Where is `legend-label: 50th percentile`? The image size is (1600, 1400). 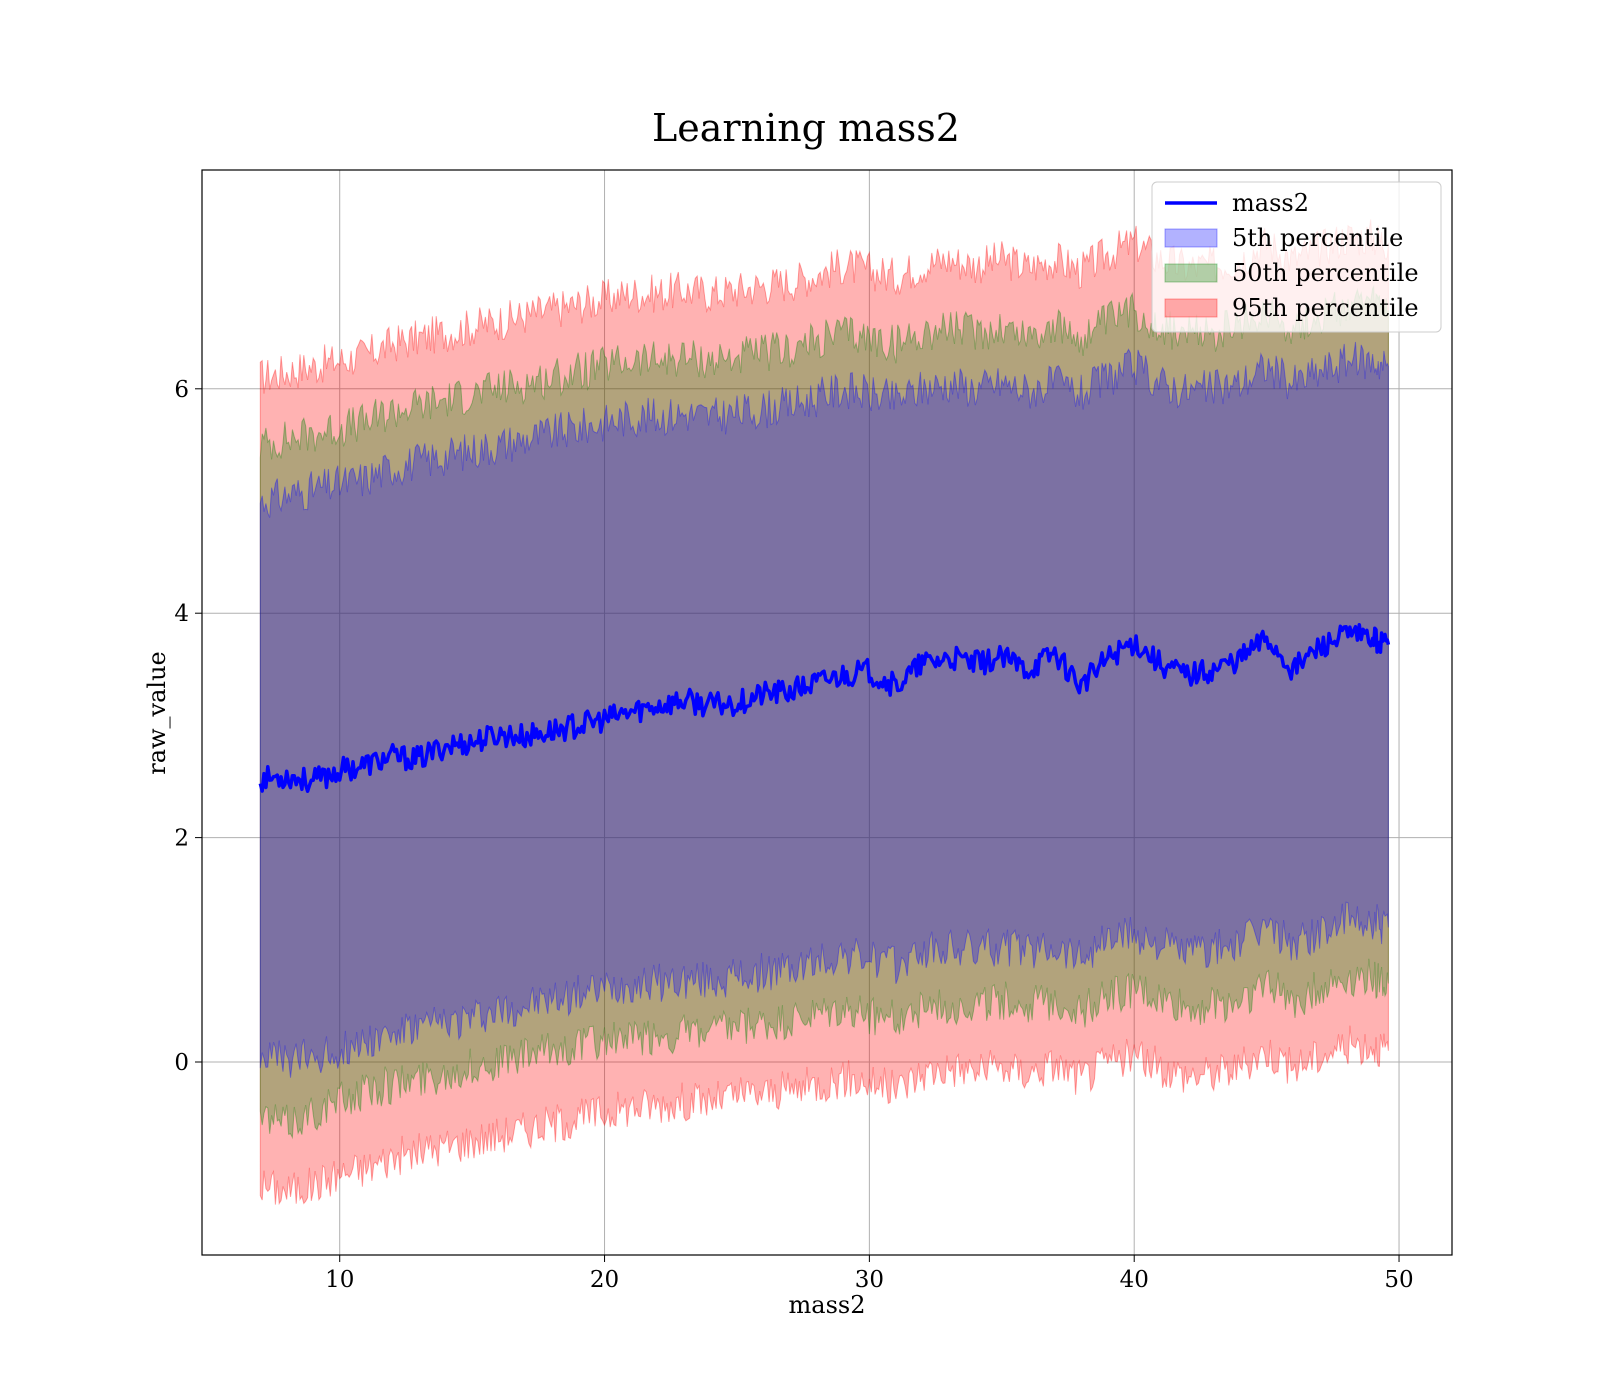 legend-label: 50th percentile is located at coordinates (1325, 273).